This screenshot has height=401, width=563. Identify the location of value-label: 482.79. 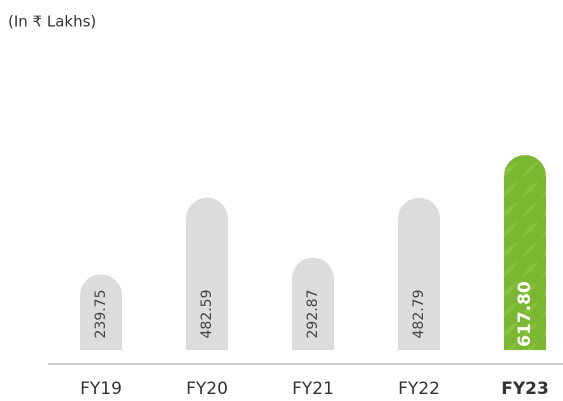
(419, 314).